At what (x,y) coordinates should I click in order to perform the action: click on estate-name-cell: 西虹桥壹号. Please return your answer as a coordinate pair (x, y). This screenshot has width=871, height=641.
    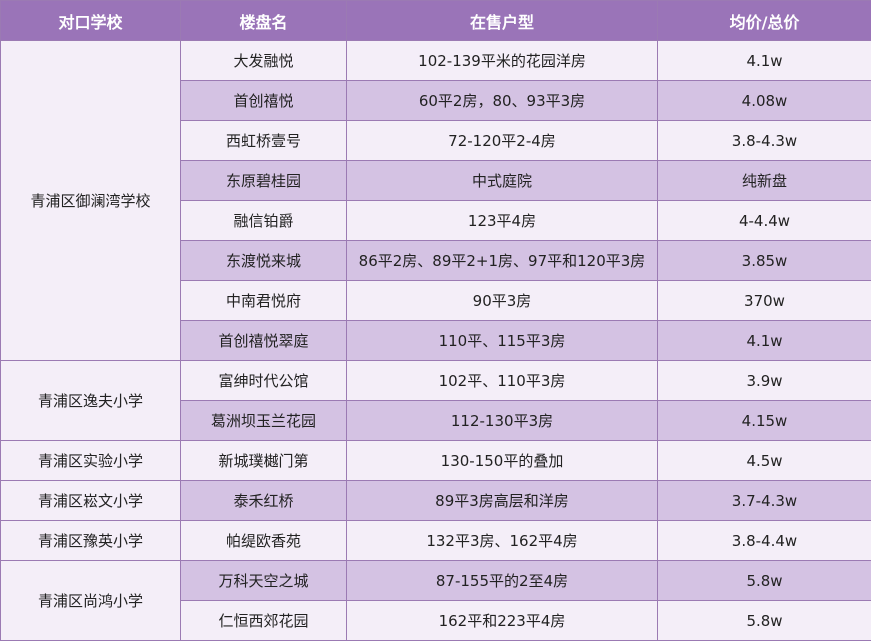
    Looking at the image, I should click on (263, 140).